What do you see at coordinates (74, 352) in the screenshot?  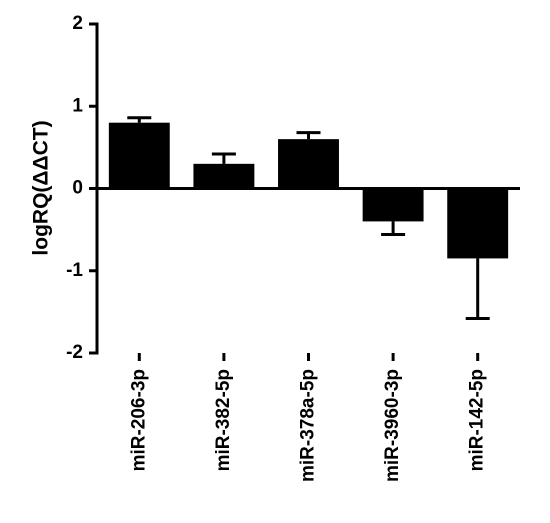 I see `y-tick-label: -2` at bounding box center [74, 352].